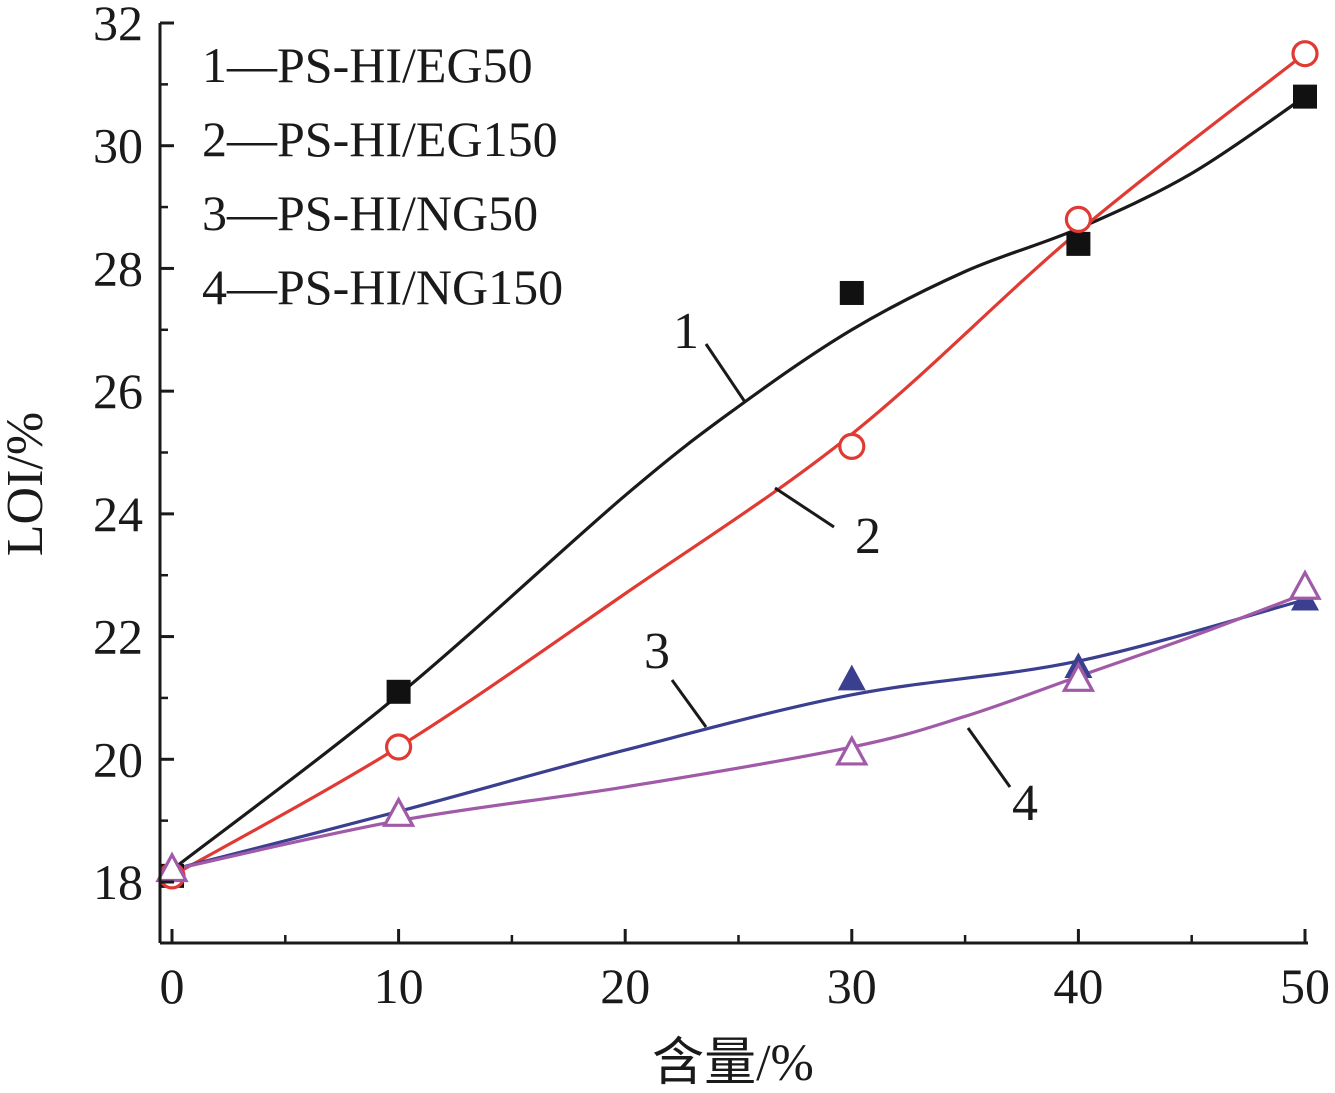 The width and height of the screenshot is (1335, 1093). What do you see at coordinates (382, 287) in the screenshot?
I see `legend-entry-4: 4—PS-HI/NG150` at bounding box center [382, 287].